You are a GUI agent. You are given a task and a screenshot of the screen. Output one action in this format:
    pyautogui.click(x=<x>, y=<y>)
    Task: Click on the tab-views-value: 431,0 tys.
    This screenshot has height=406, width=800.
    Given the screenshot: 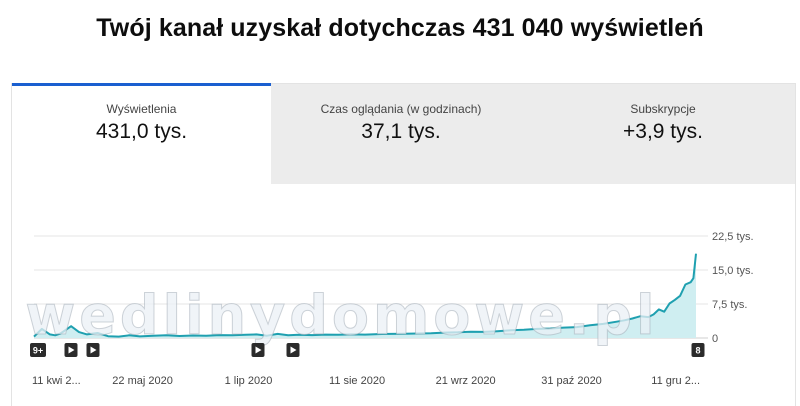 What is the action you would take?
    pyautogui.click(x=141, y=131)
    